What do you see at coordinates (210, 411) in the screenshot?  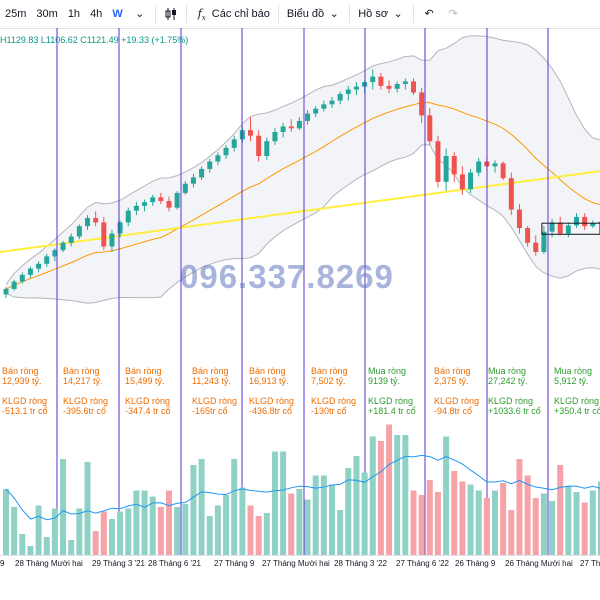 I see `flow-volume: -165tr cổ` at bounding box center [210, 411].